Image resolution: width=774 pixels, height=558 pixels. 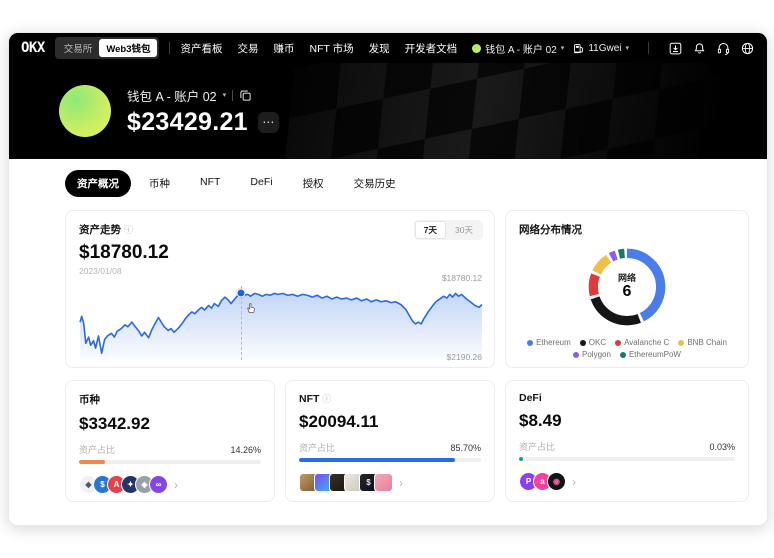 I want to click on legend-label: Avalanche C, so click(x=647, y=342).